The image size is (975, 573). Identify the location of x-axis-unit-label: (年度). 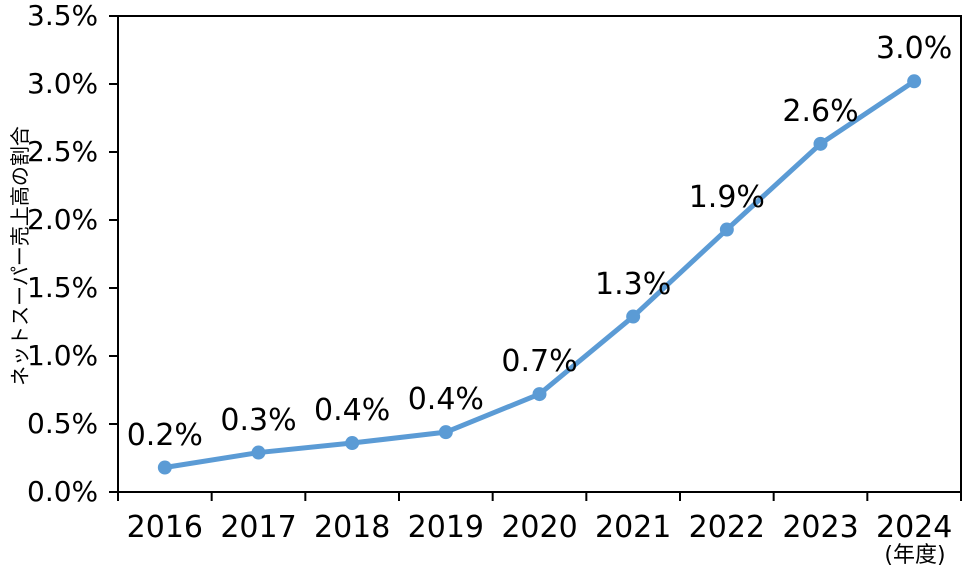
(915, 555).